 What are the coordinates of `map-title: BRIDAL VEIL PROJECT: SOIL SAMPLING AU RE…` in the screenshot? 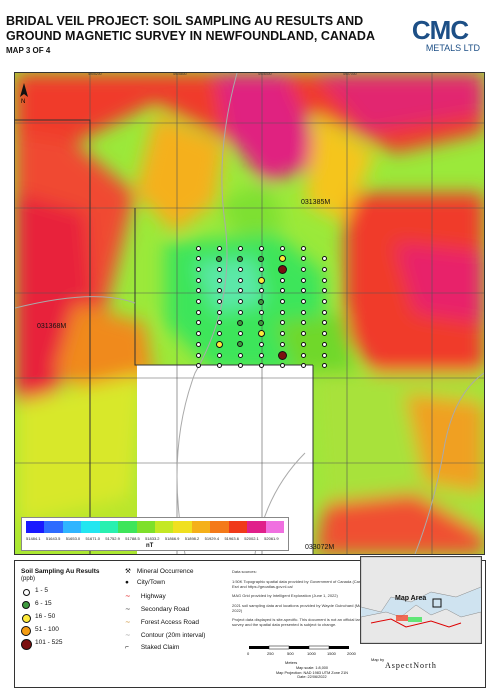 It's located at (190, 28).